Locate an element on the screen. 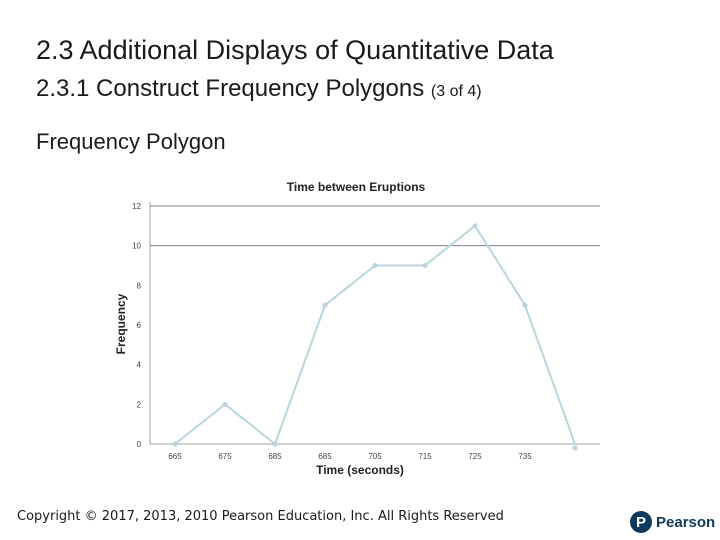 This screenshot has height=540, width=720. chart-title: Time between Eruptions is located at coordinates (356, 187).